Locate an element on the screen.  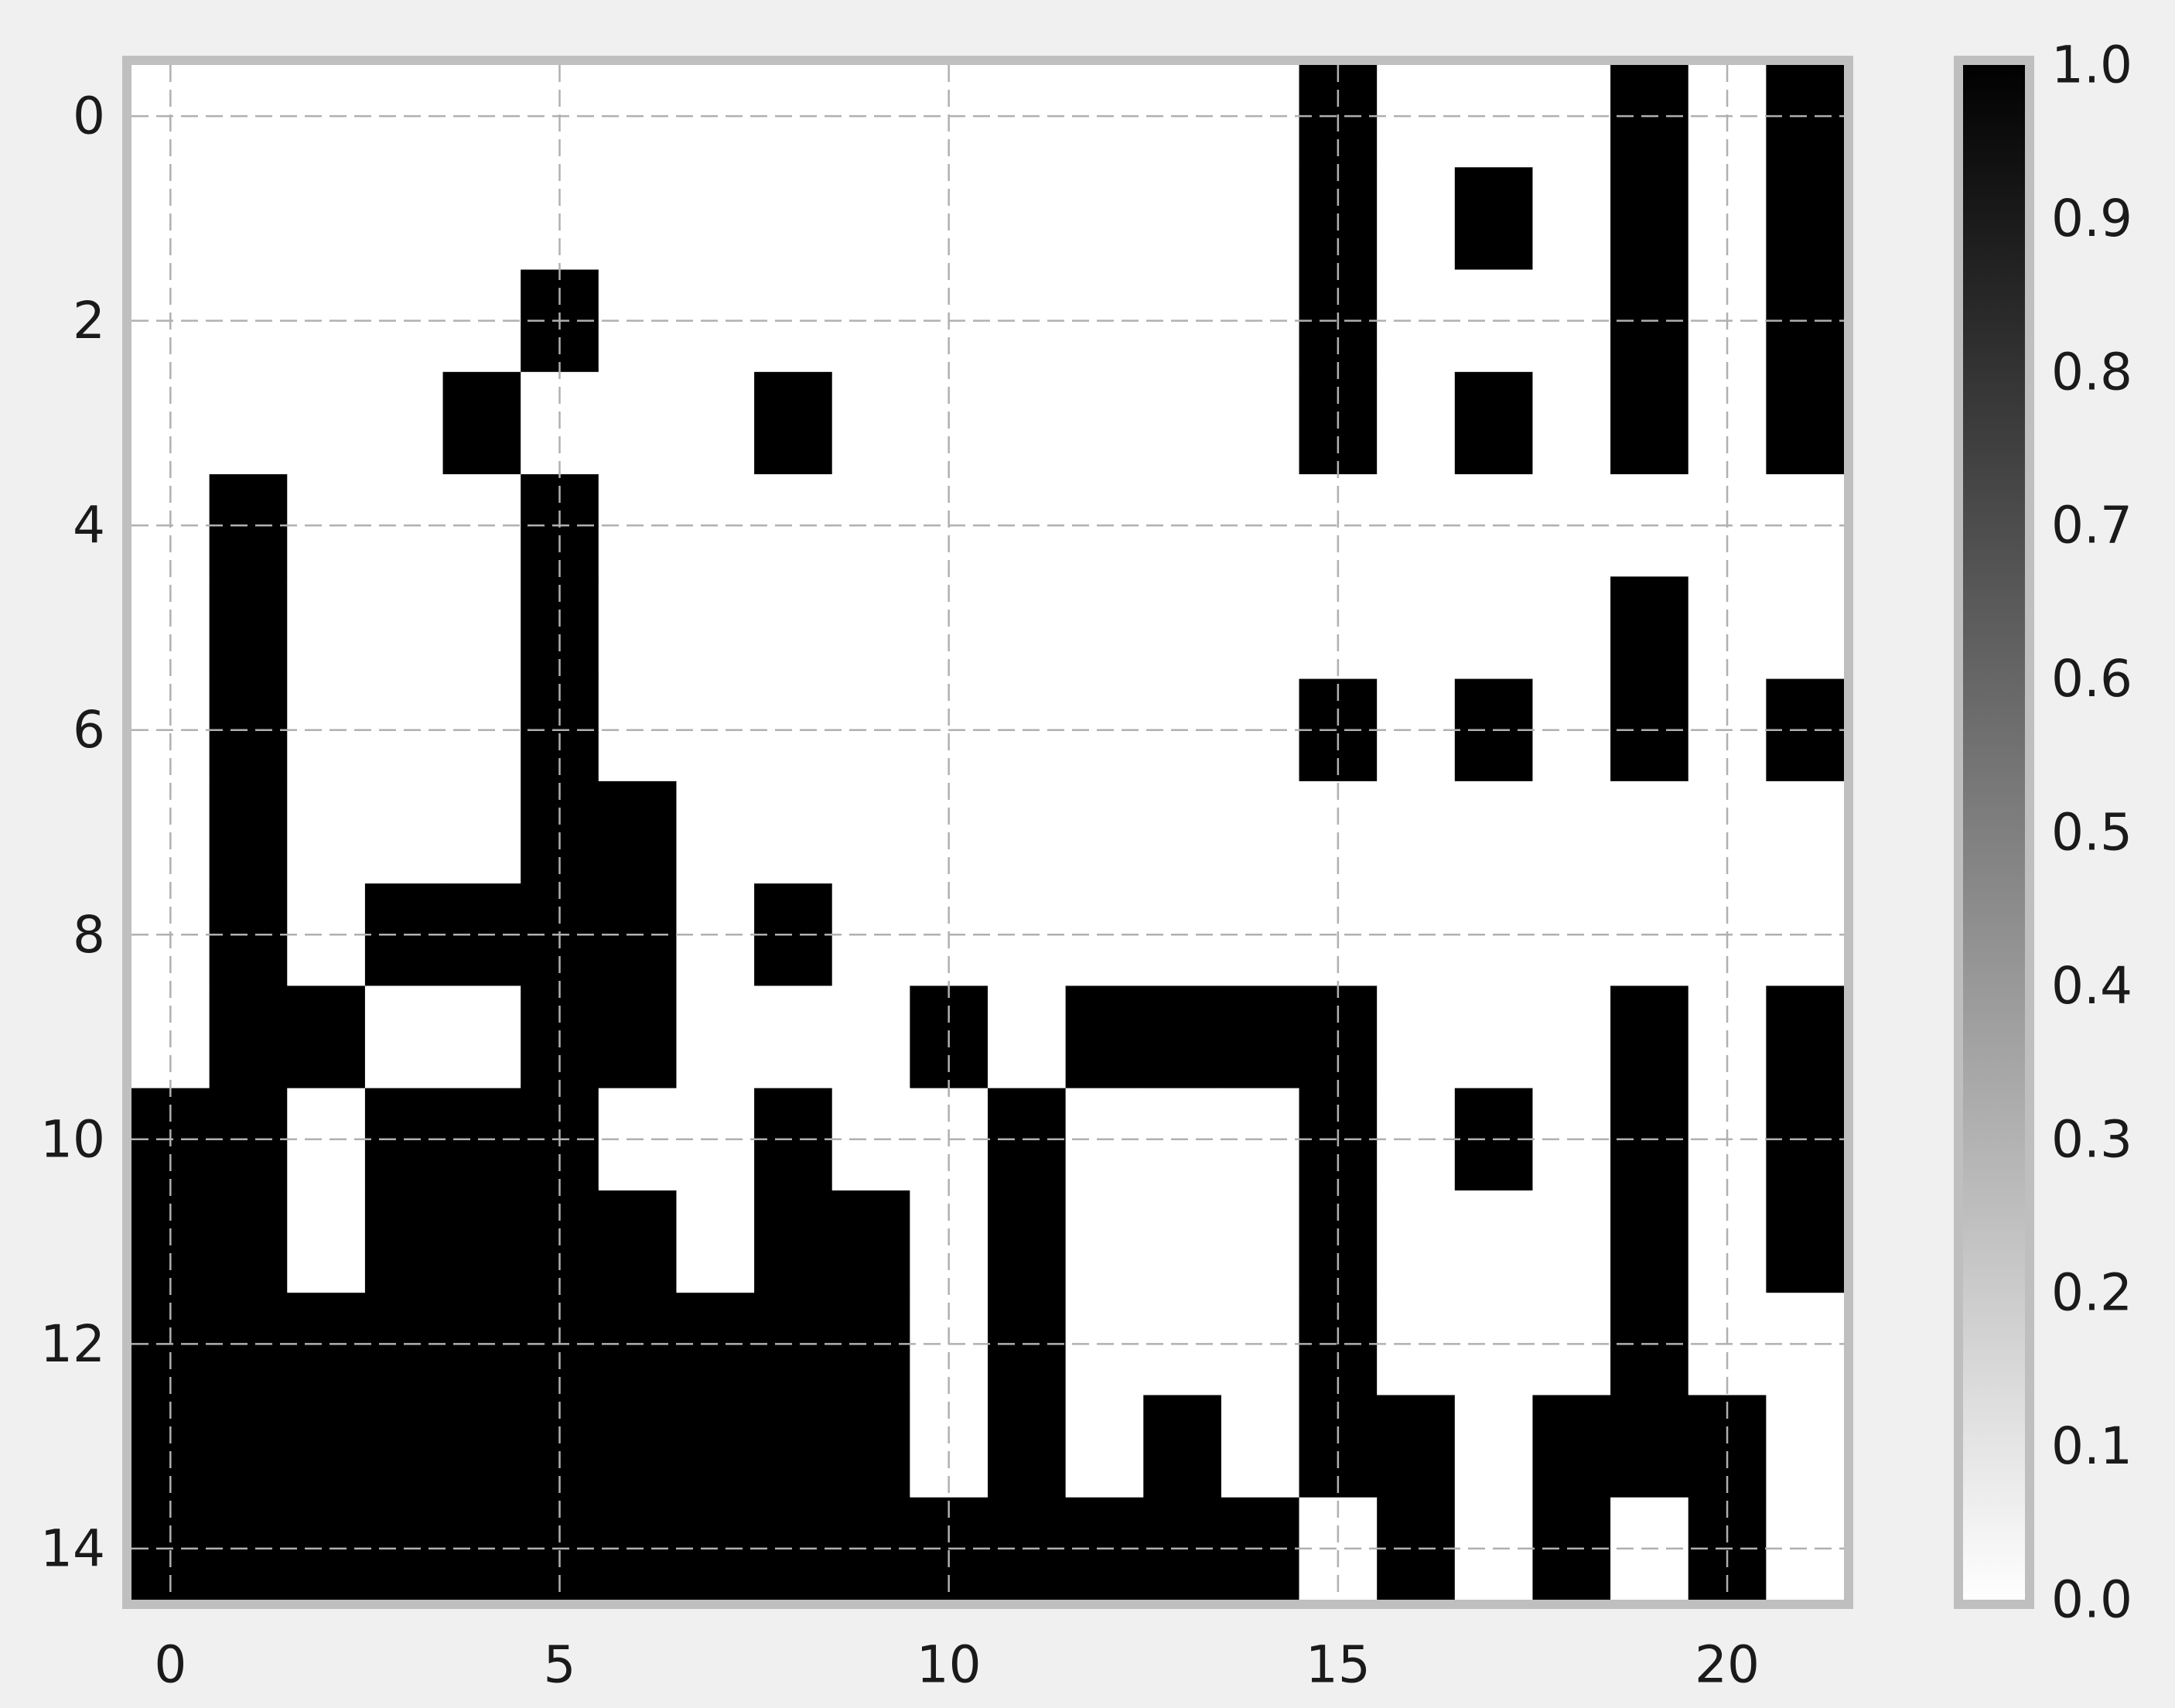
heatmap-cell-r7-c12 is located at coordinates (1104, 833).